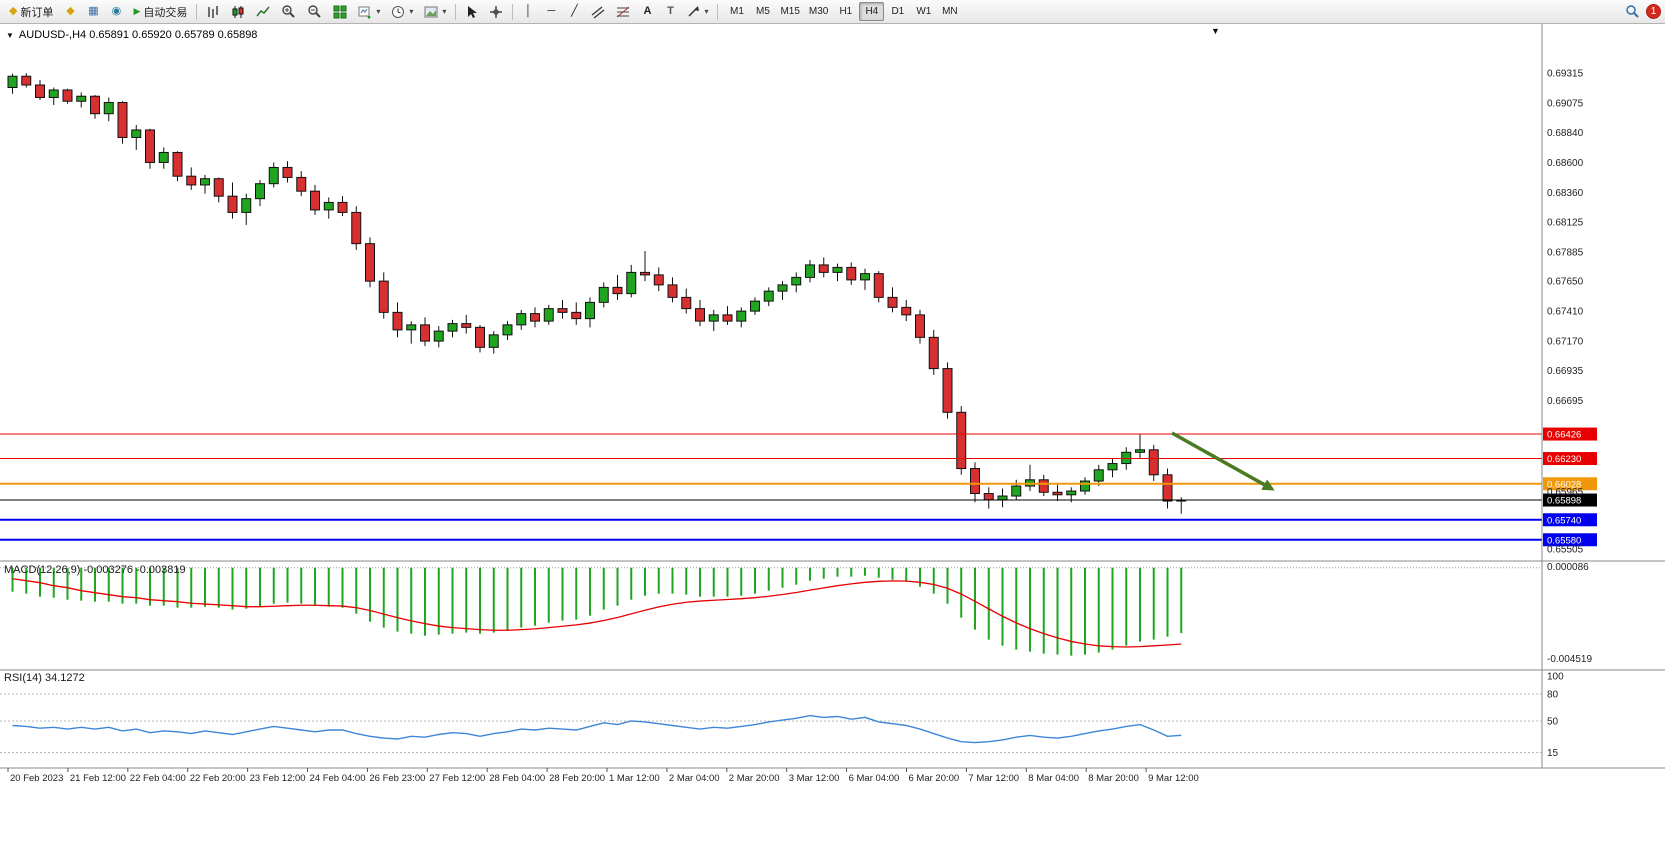  I want to click on timeframe-button-h4: H4, so click(872, 11).